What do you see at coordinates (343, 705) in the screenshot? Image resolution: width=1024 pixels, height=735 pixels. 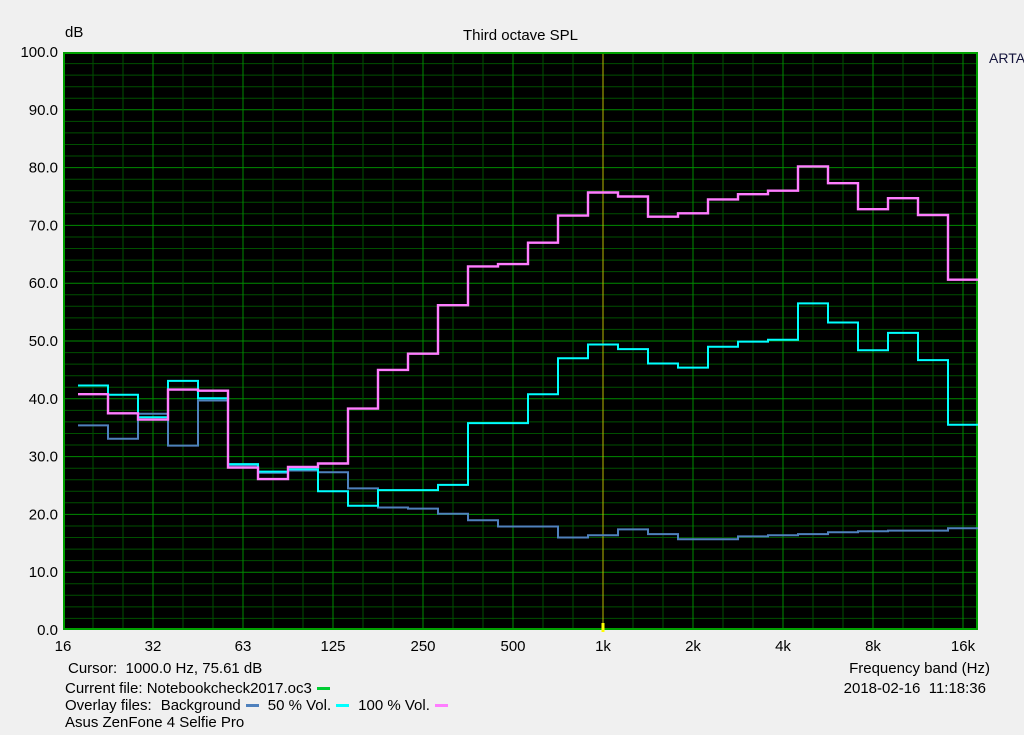 I see `vol50-legend-dash` at bounding box center [343, 705].